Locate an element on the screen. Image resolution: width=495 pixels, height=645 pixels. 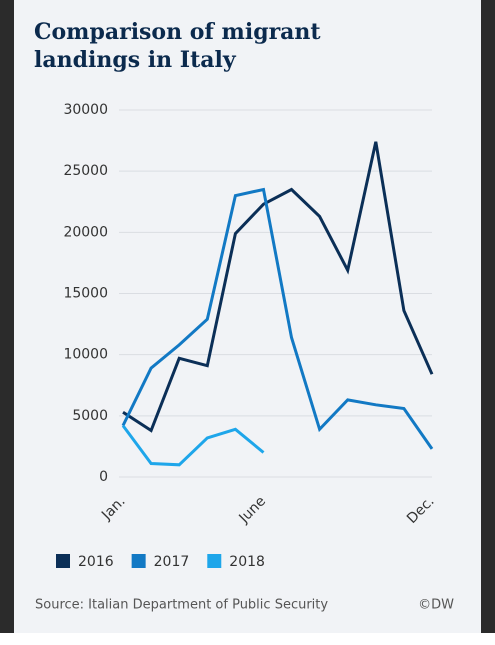
y-tick-label: 5000 is located at coordinates (90, 416).